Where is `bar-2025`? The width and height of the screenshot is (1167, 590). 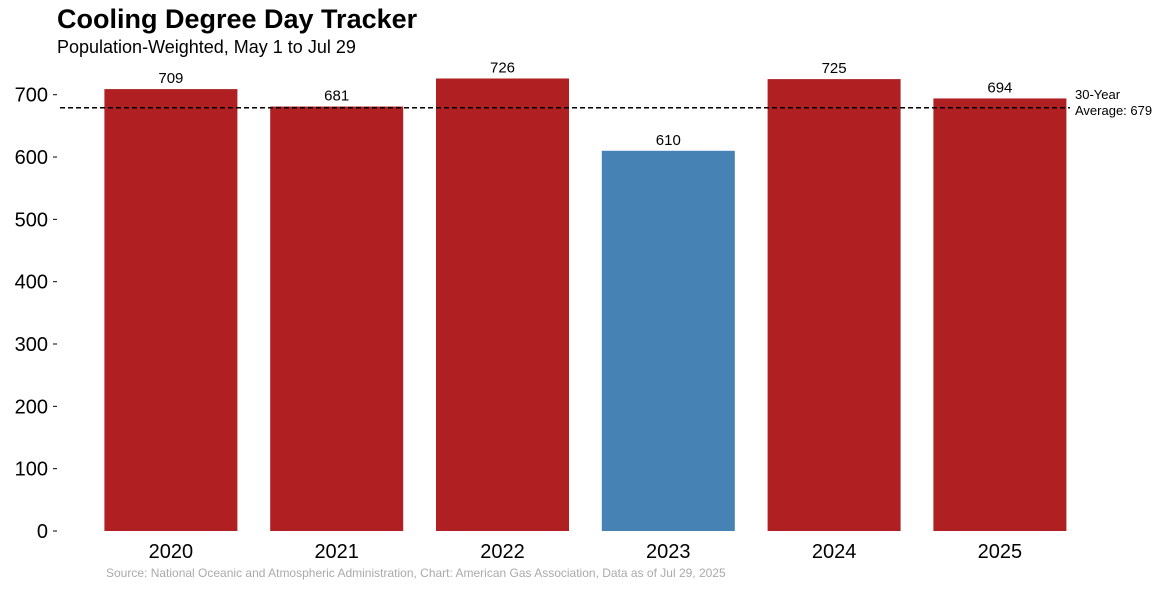
bar-2025 is located at coordinates (1000, 314).